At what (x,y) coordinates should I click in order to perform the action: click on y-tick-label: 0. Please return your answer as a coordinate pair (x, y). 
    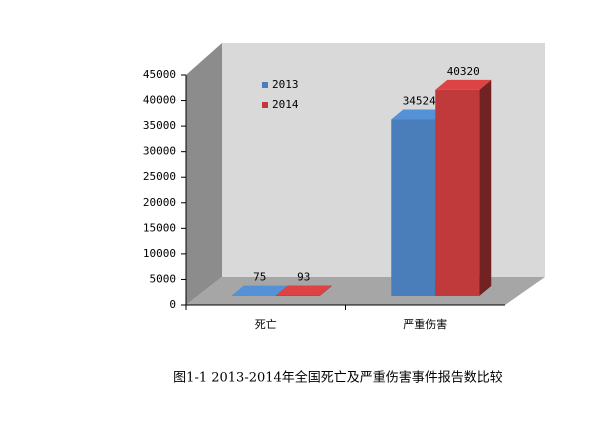
    Looking at the image, I should click on (172, 304).